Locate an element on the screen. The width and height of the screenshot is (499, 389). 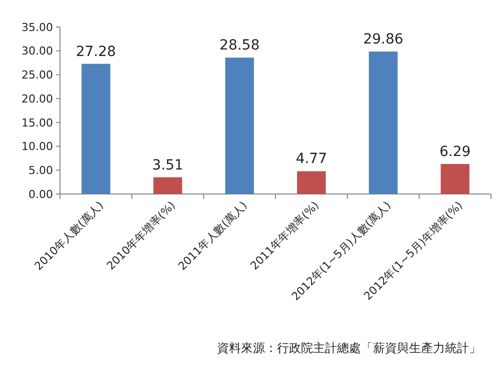
y-tick-label: 10.00 is located at coordinates (37, 147).